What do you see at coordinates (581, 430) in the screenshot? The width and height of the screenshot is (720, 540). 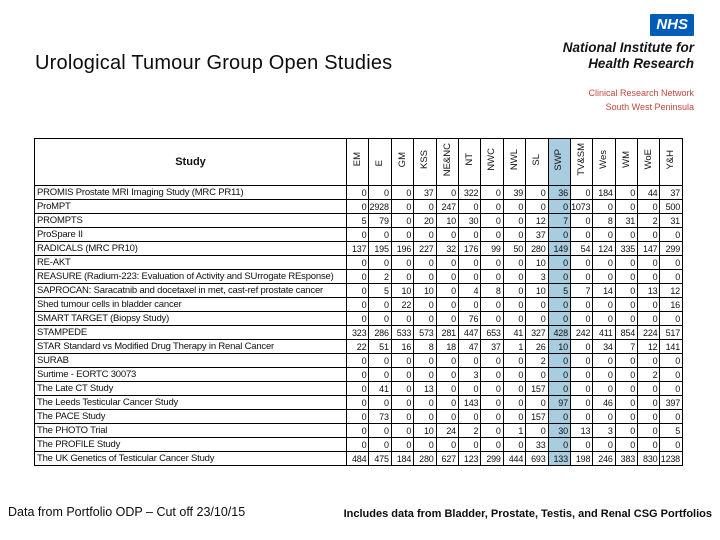 I see `cell-value: 13` at bounding box center [581, 430].